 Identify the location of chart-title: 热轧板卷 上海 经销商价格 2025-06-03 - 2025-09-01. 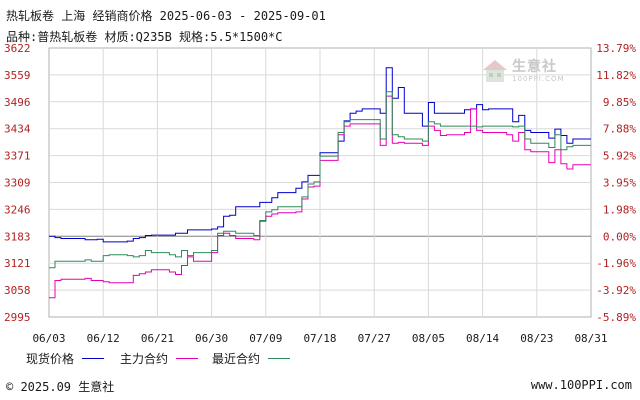
(166, 16).